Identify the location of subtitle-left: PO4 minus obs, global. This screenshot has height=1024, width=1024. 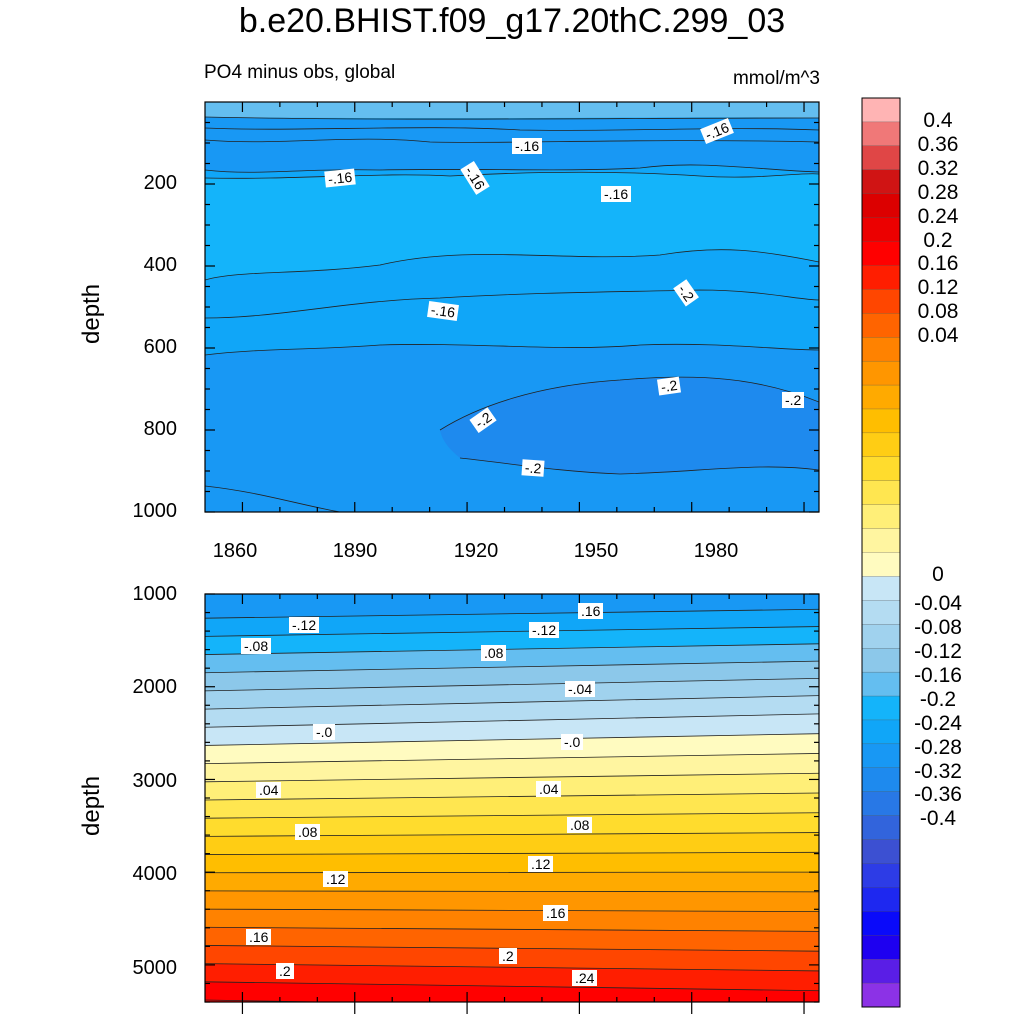
(300, 72).